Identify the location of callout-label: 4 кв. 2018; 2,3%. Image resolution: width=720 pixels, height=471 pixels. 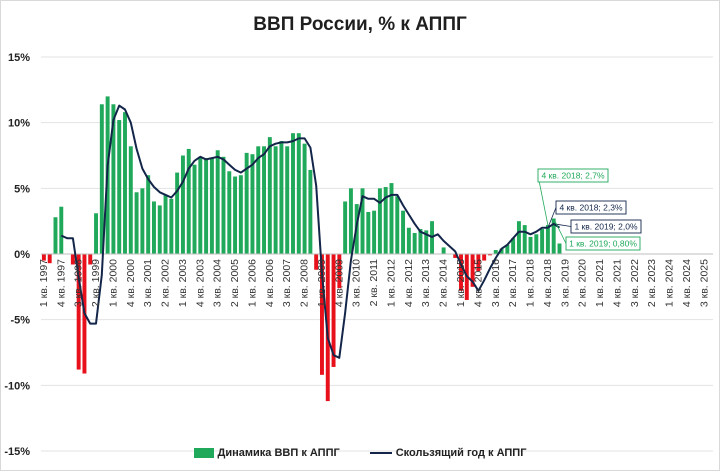
(590, 208).